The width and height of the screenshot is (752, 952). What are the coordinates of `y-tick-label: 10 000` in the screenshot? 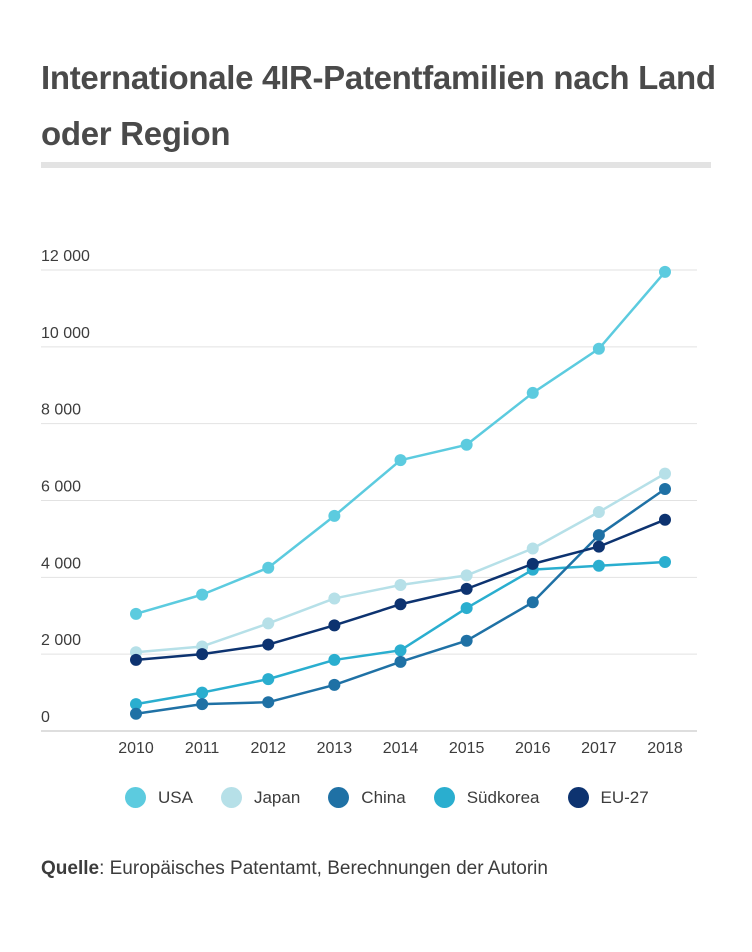 It's located at (65, 333).